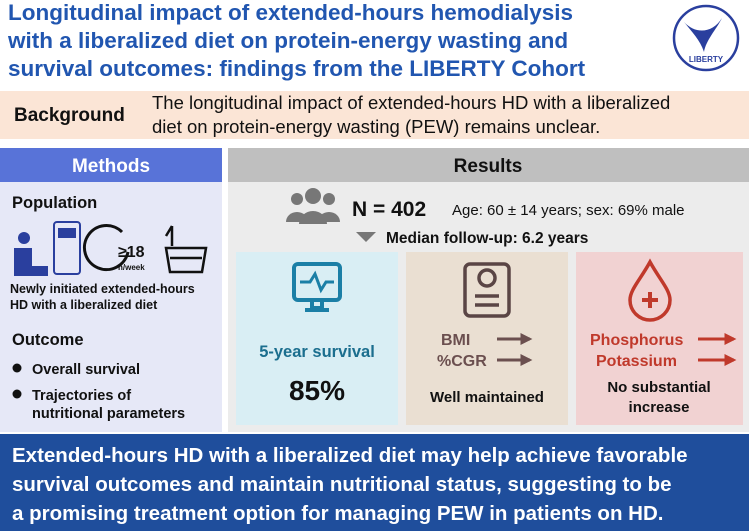 This screenshot has height=531, width=749. I want to click on logo-ring, so click(706, 38).